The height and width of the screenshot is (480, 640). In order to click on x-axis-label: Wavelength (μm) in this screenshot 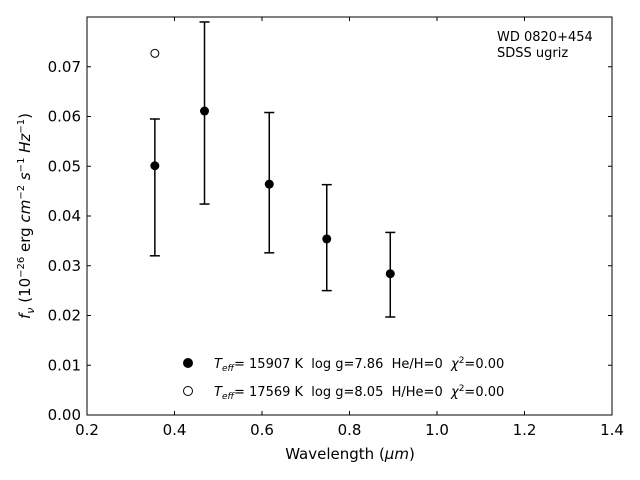, I will do `click(350, 454)`.